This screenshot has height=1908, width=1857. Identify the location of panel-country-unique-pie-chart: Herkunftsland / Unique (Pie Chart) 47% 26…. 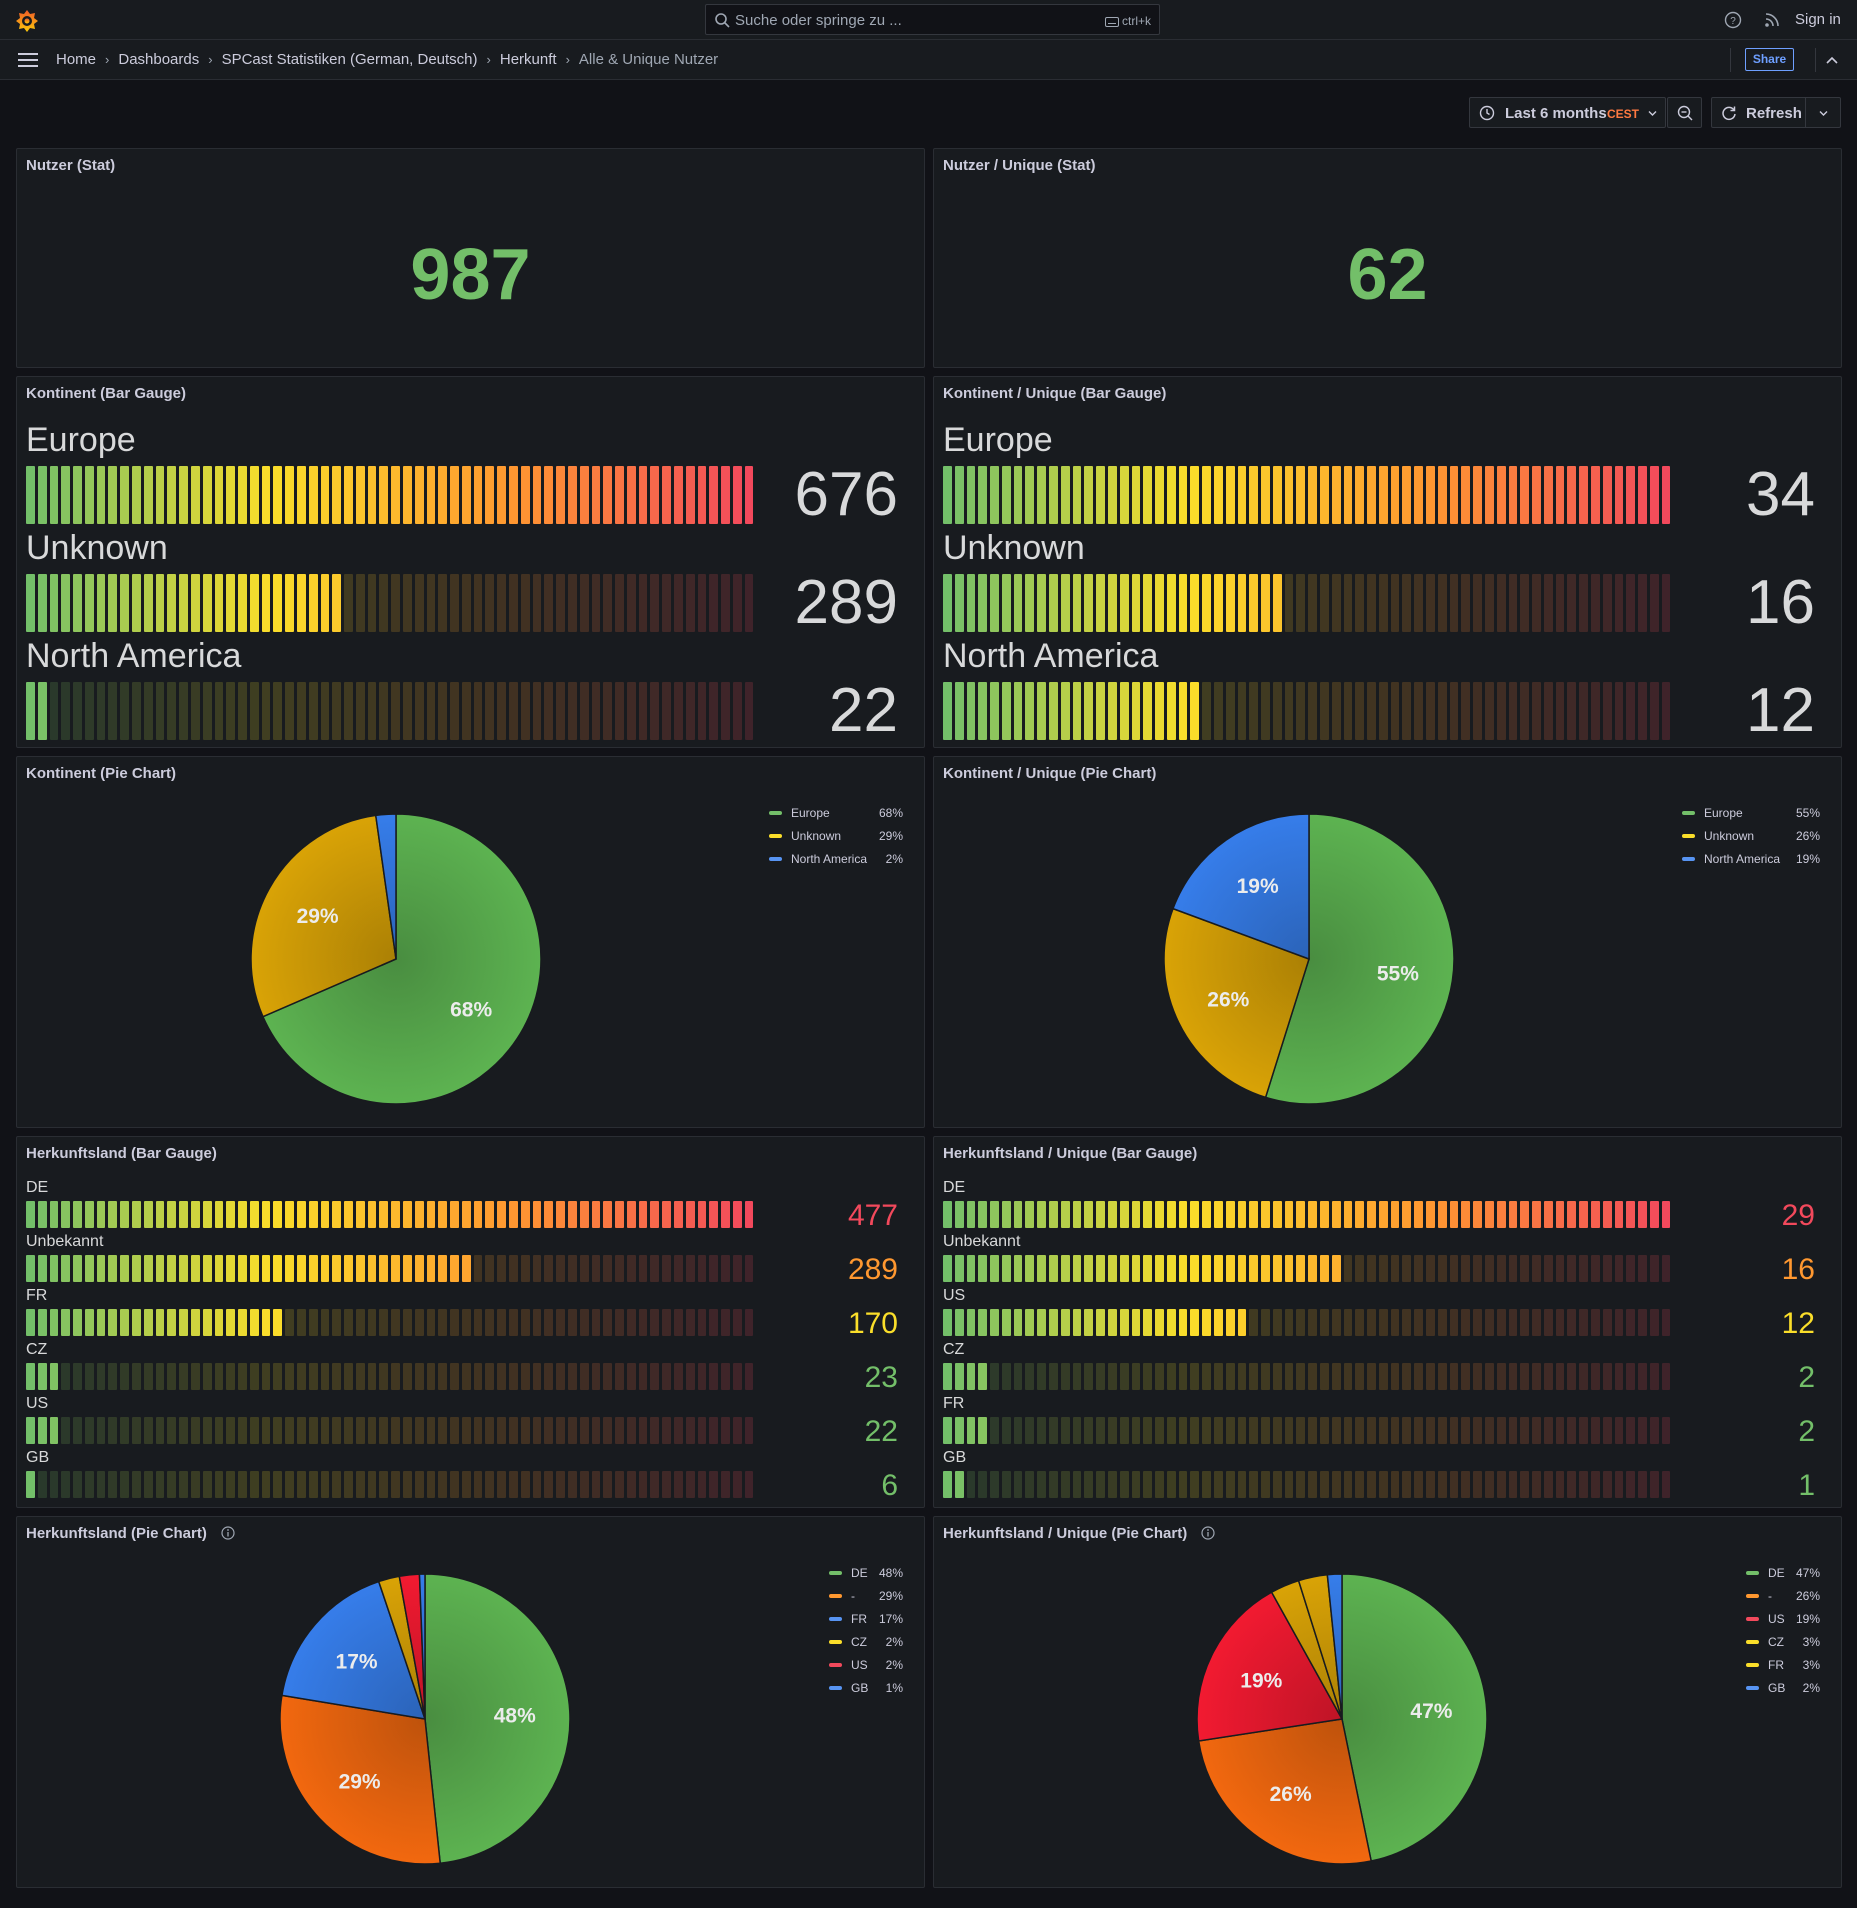
(1387, 1702).